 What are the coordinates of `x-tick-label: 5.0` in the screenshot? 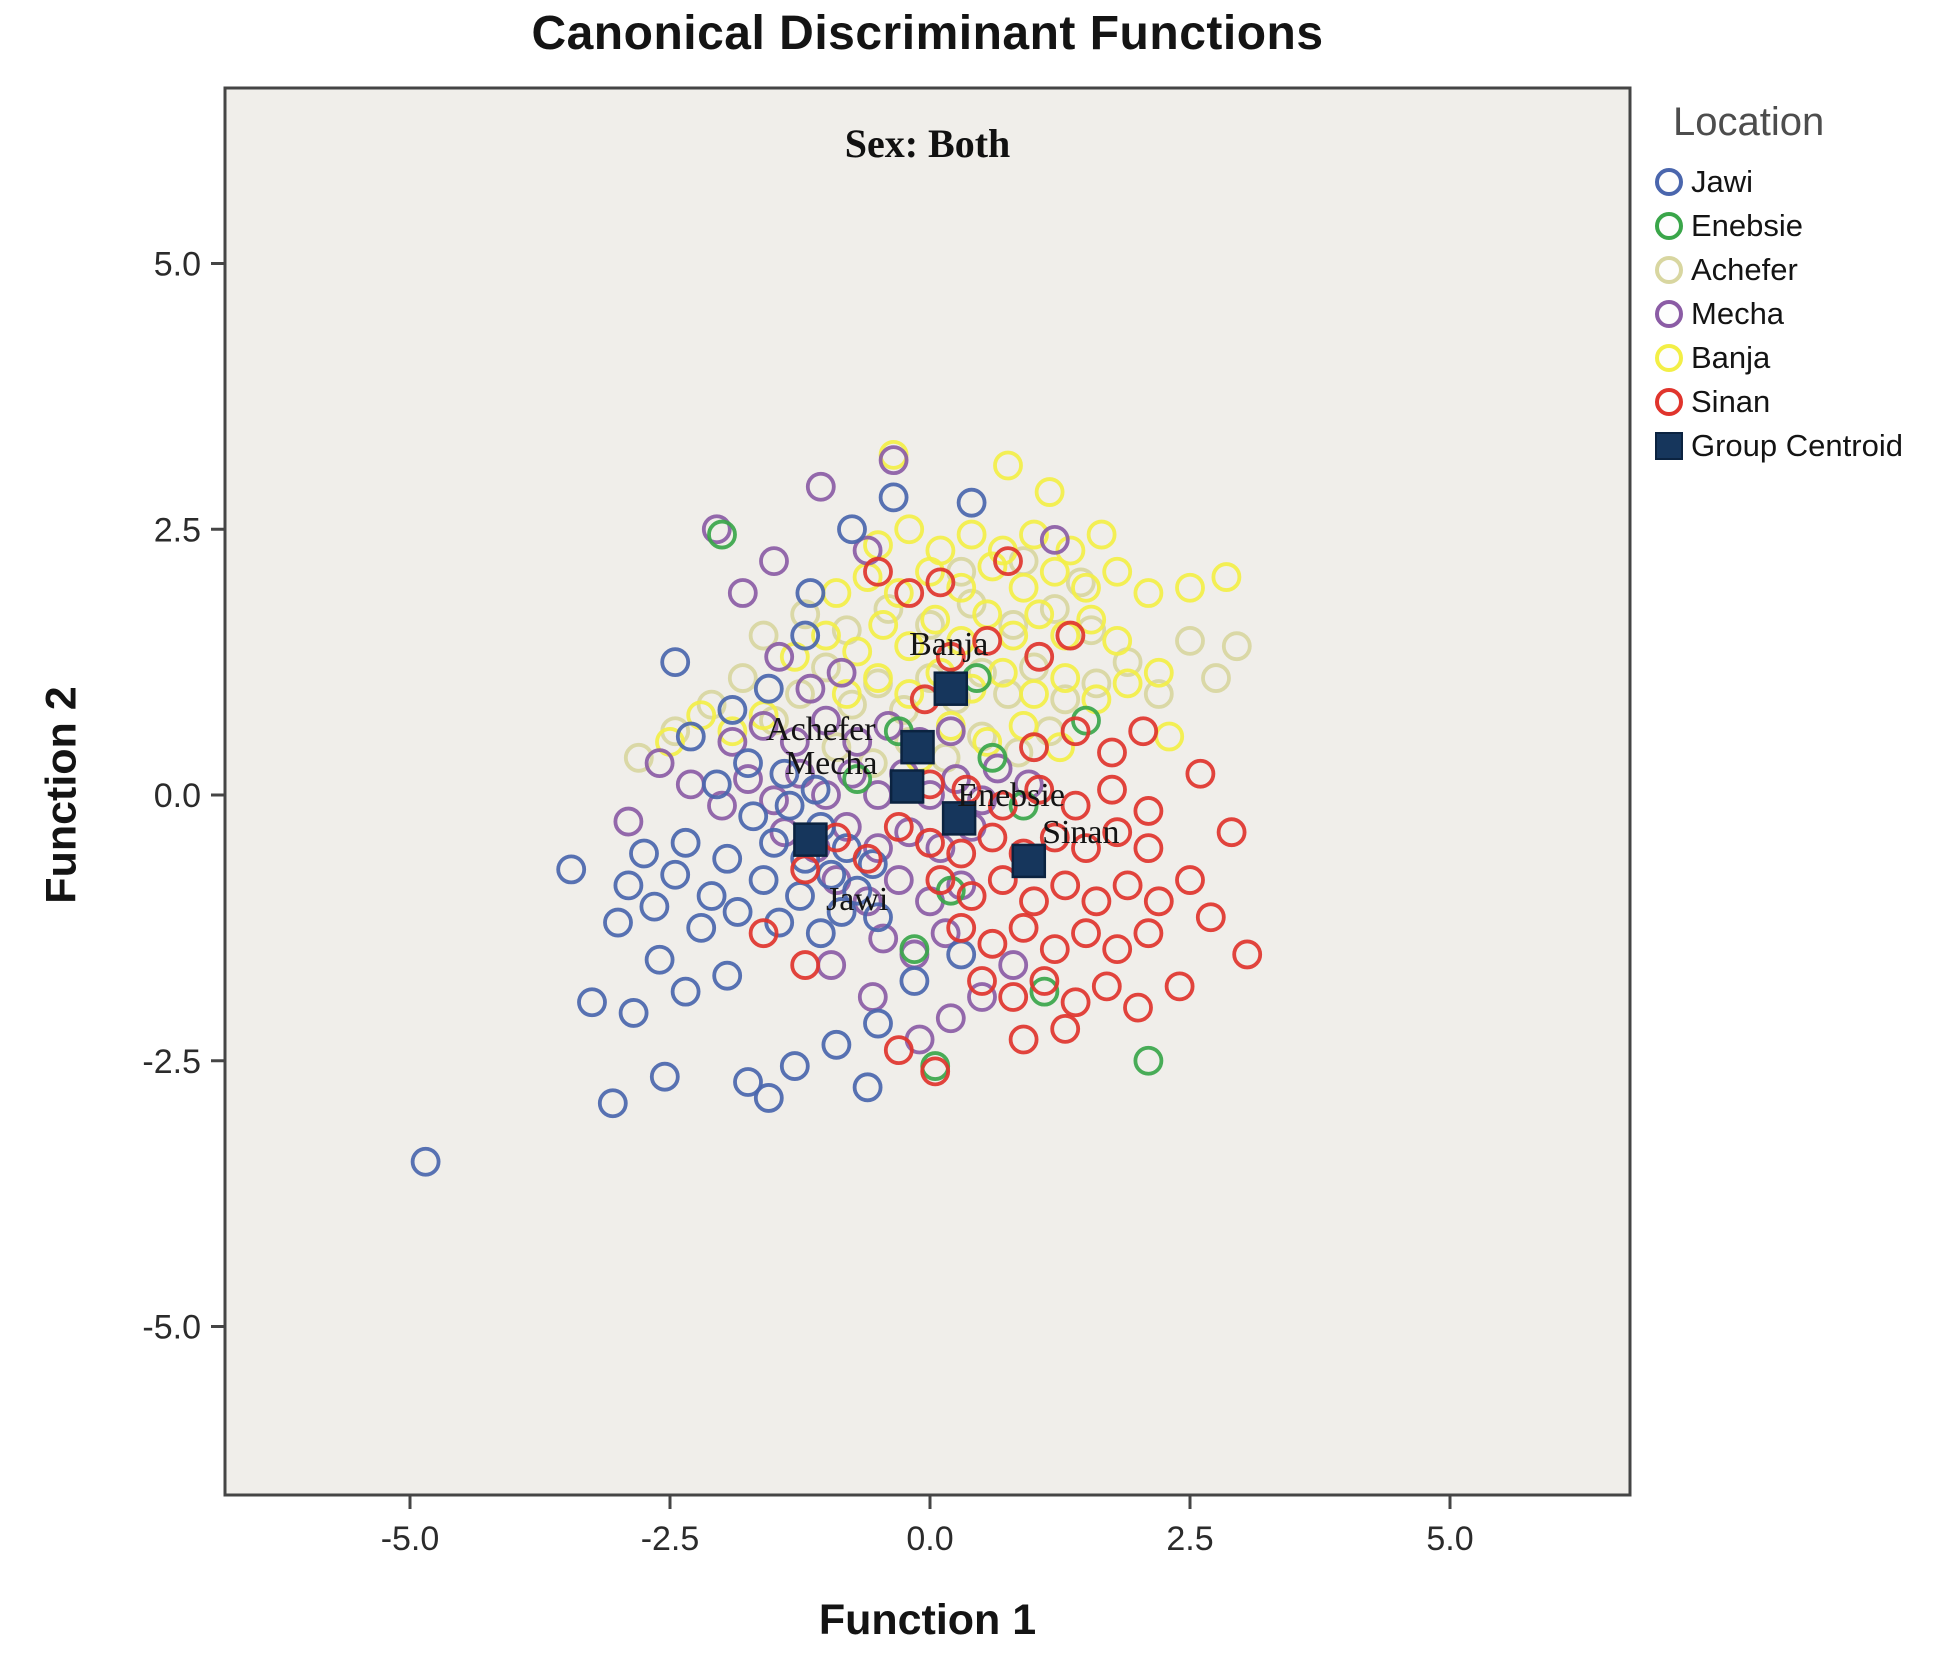 It's located at (1449, 1539).